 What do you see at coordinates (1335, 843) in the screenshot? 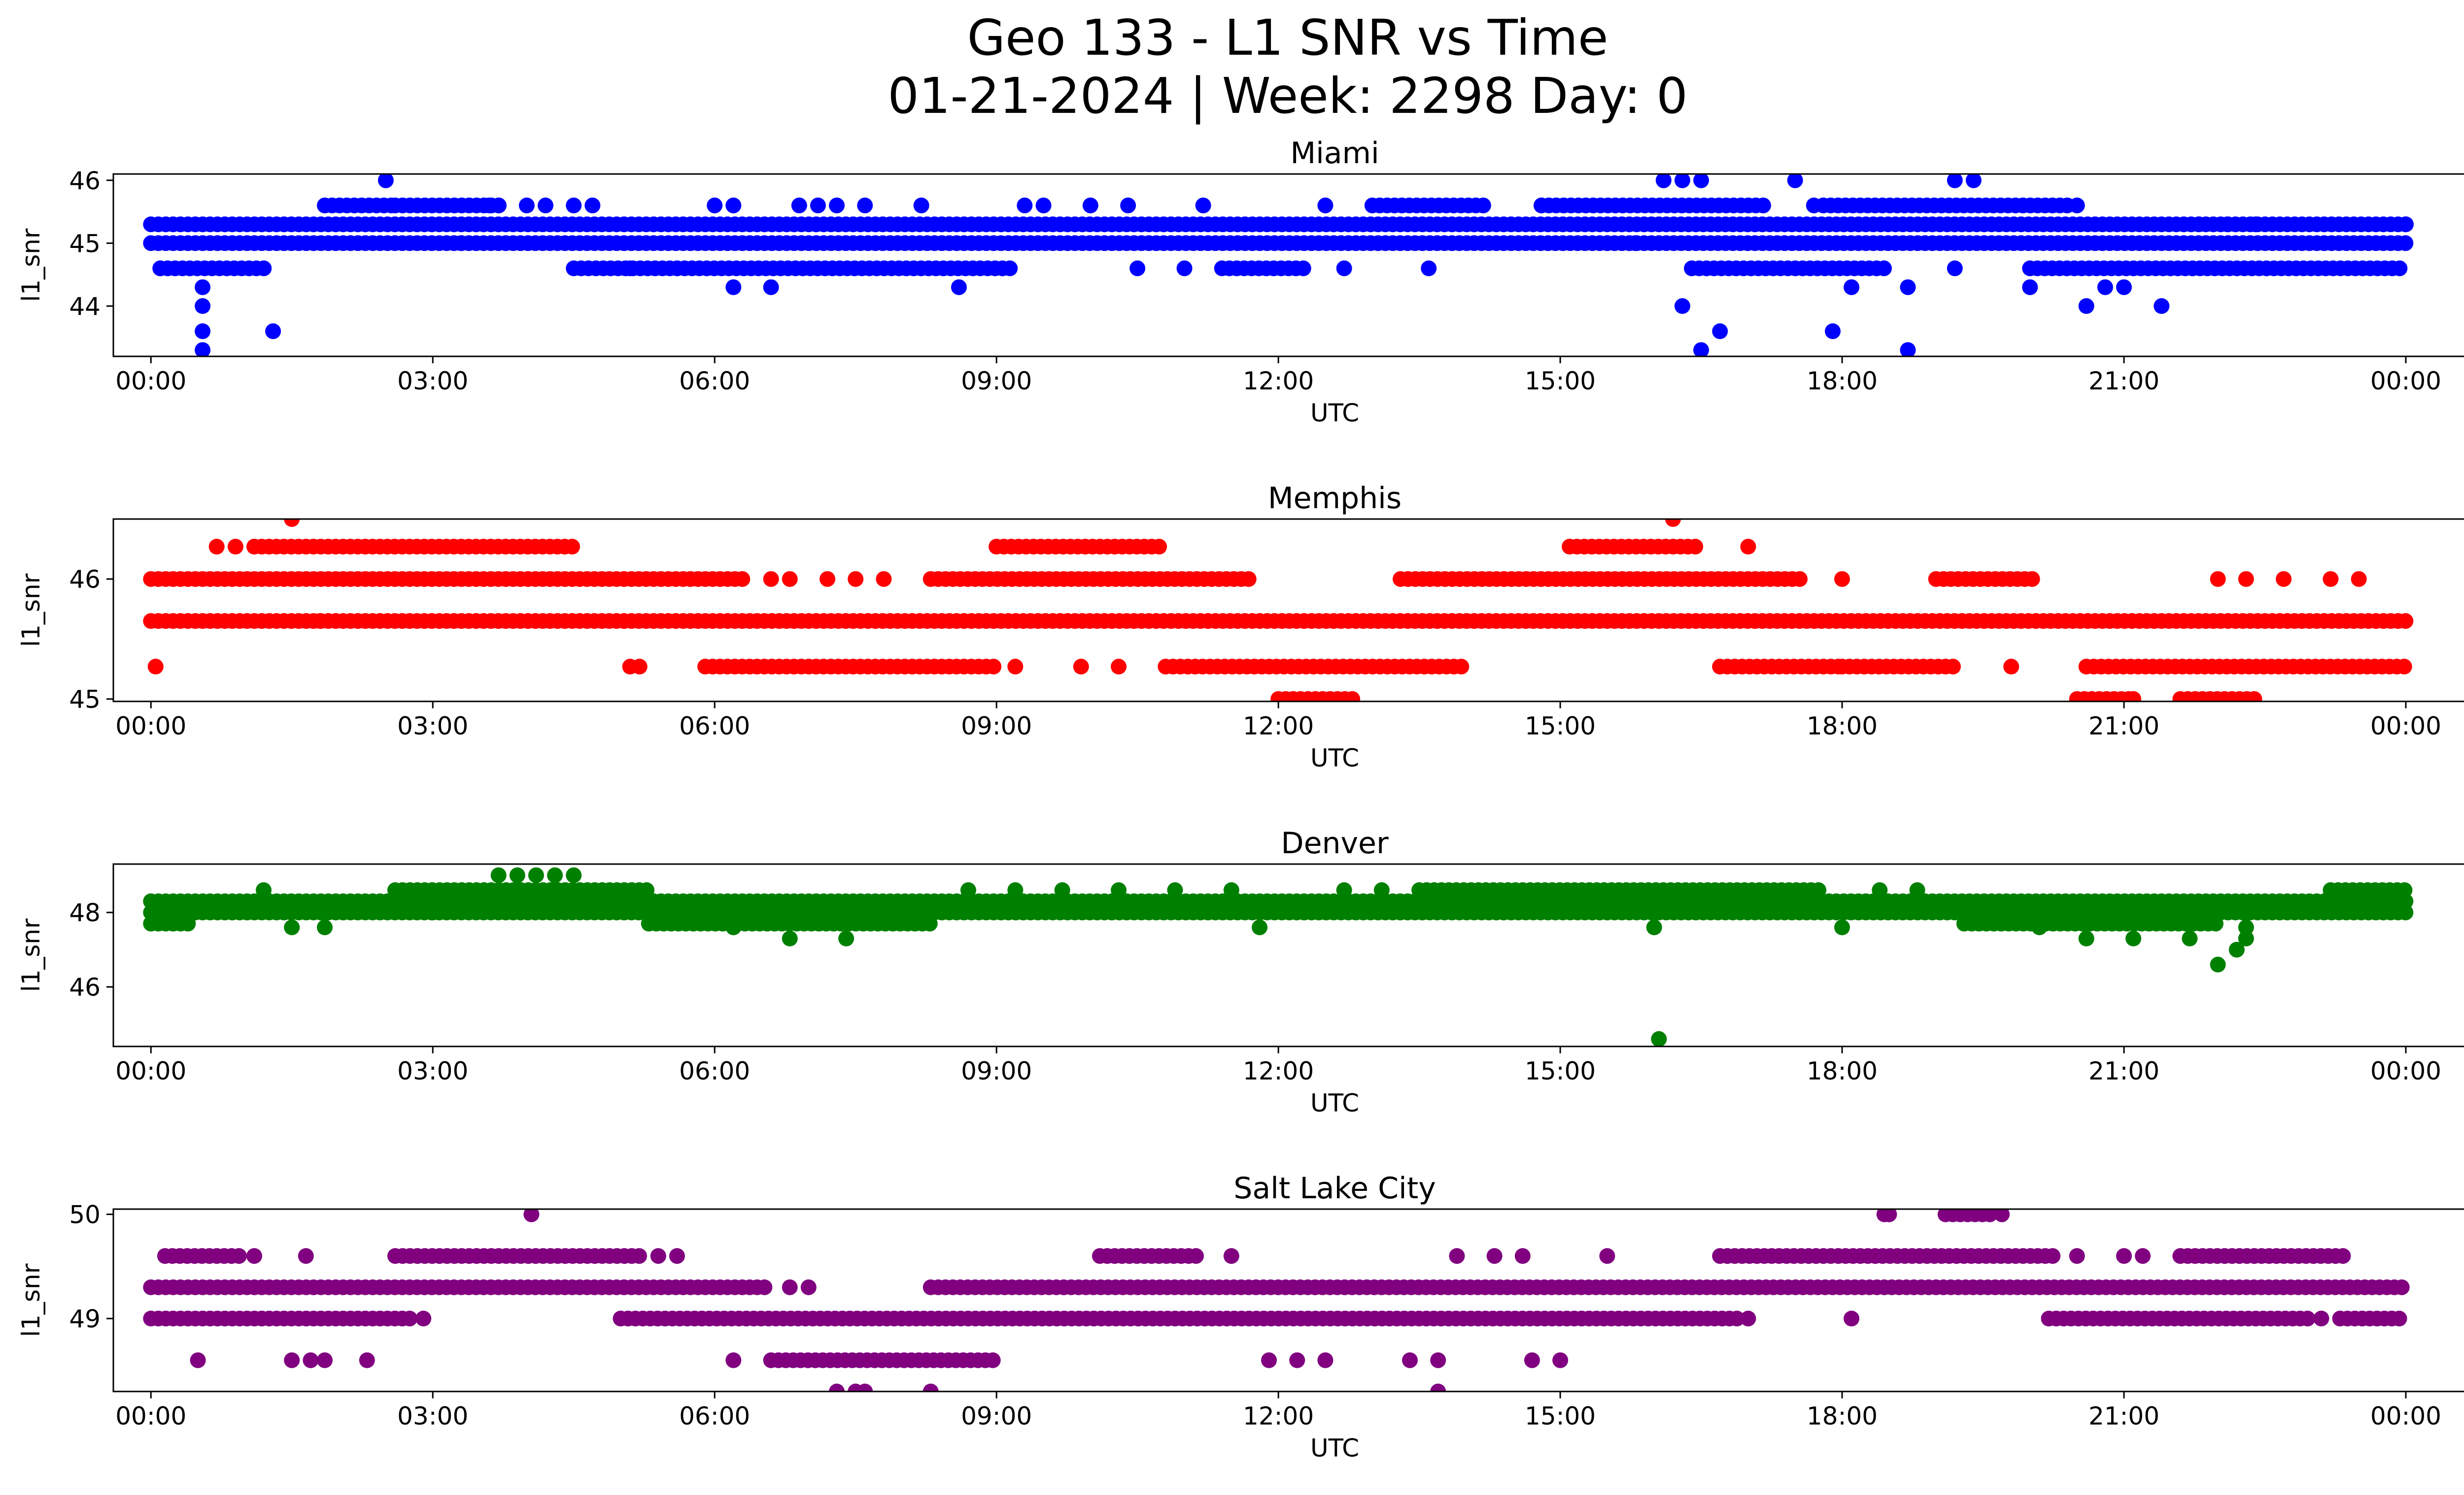
I see `panel-title: Denver` at bounding box center [1335, 843].